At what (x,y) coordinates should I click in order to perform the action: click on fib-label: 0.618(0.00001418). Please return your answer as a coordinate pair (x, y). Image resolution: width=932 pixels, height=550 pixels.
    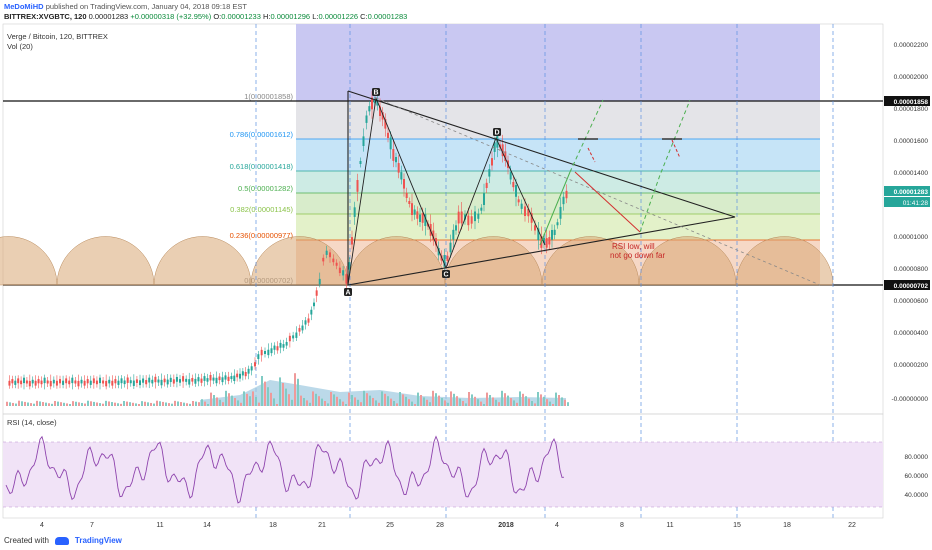
    Looking at the image, I should click on (262, 166).